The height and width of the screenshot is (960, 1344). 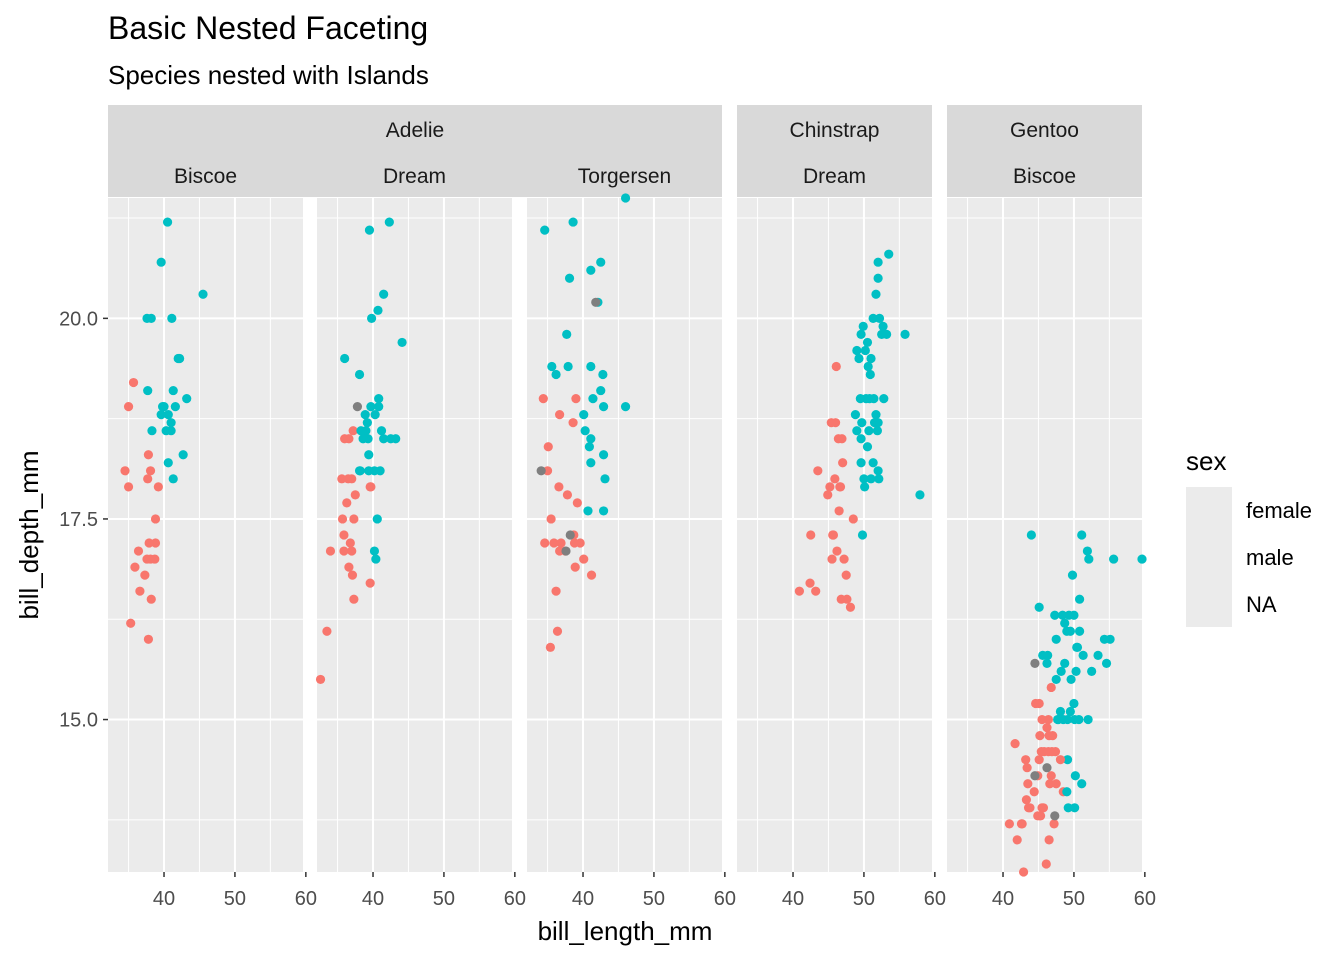 I want to click on strip-outer-label: Chinstrap, so click(x=835, y=130).